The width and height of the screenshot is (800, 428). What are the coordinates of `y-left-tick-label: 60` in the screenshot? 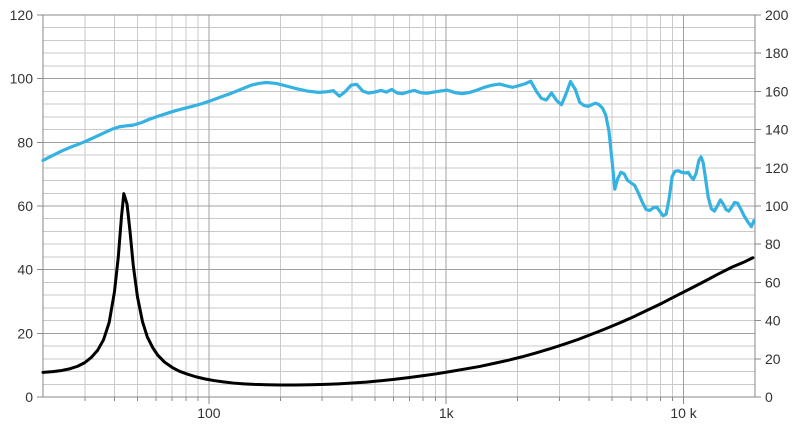 It's located at (25, 206).